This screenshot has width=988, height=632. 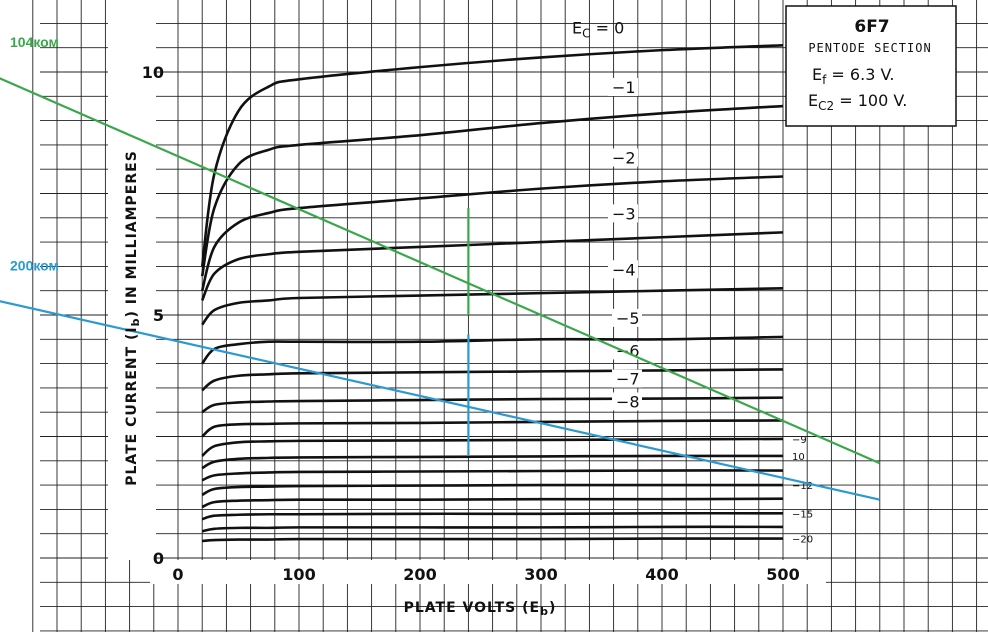 I want to click on x-tick-band, so click(x=488, y=572).